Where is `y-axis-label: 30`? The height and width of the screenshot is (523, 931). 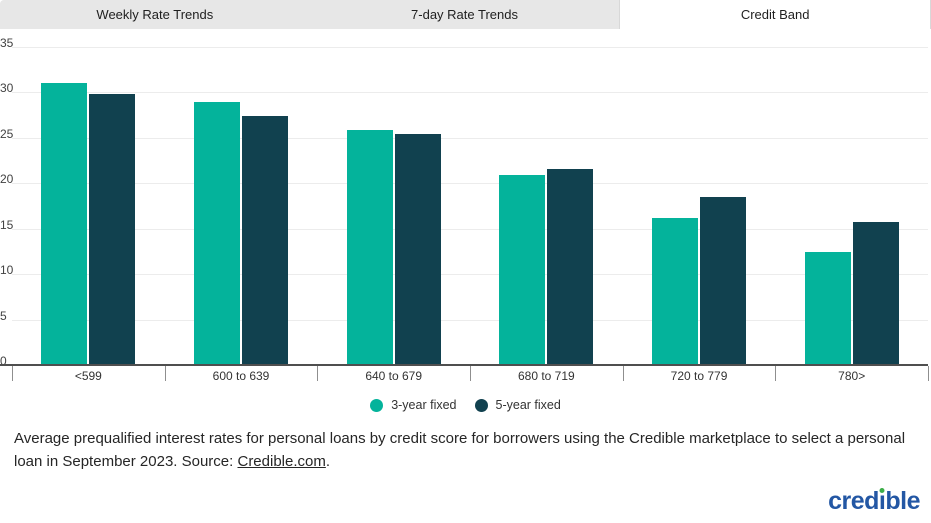 y-axis-label: 30 is located at coordinates (7, 88).